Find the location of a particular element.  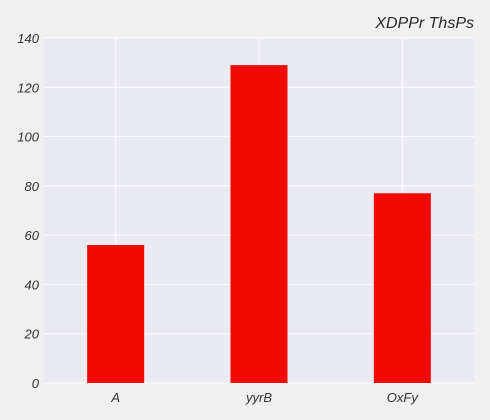

y-axis-tick-labels: 0 20 40 60 80 100 120 140 is located at coordinates (28, 211).